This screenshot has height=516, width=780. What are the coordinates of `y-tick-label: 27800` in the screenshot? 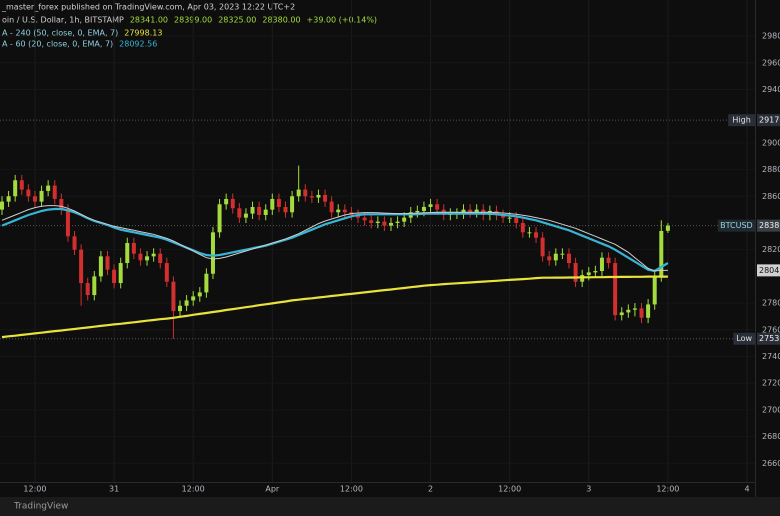 It's located at (771, 303).